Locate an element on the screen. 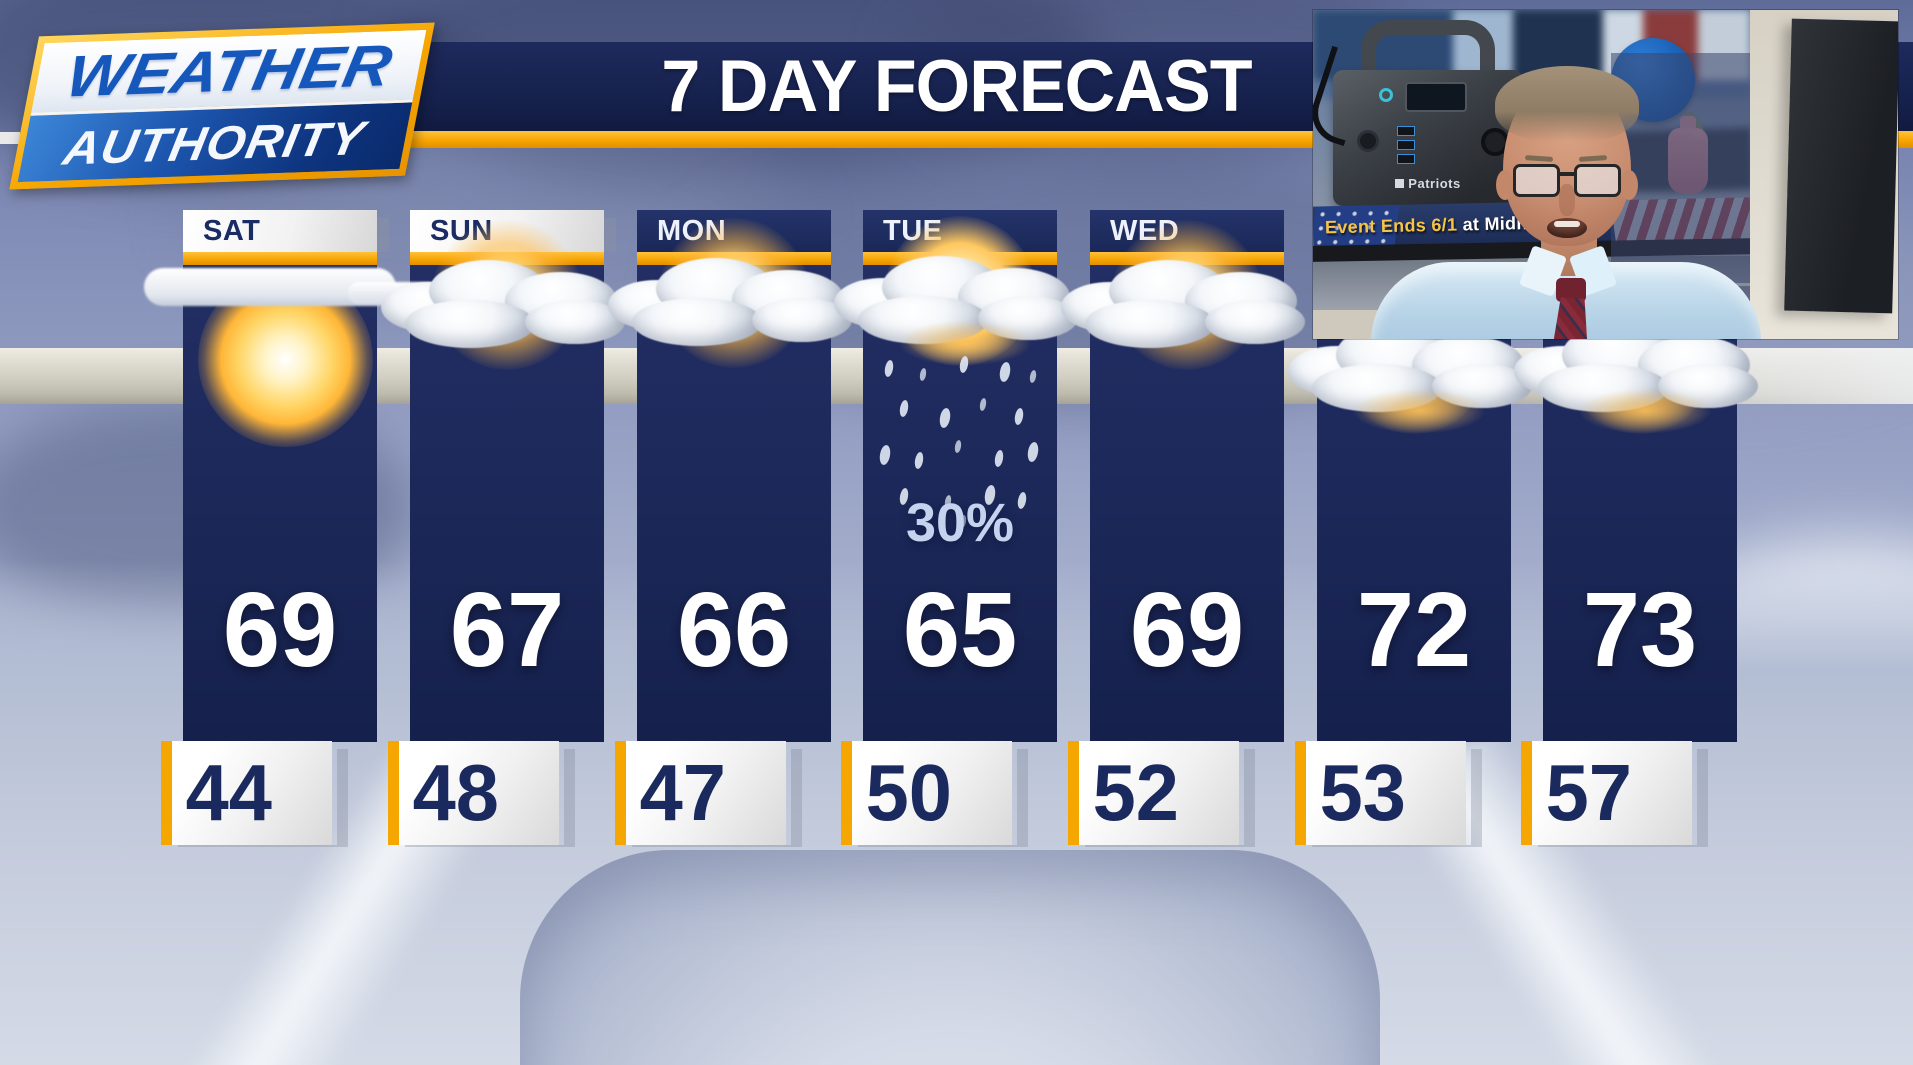 The height and width of the screenshot is (1065, 1913). low-temp: 44 is located at coordinates (252, 793).